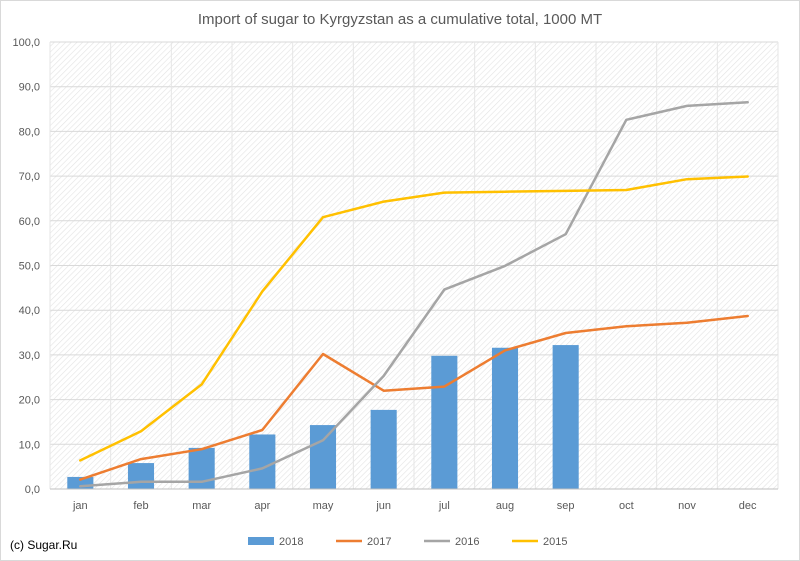 The image size is (800, 561). I want to click on y-tick-label: 60,0, so click(29, 222).